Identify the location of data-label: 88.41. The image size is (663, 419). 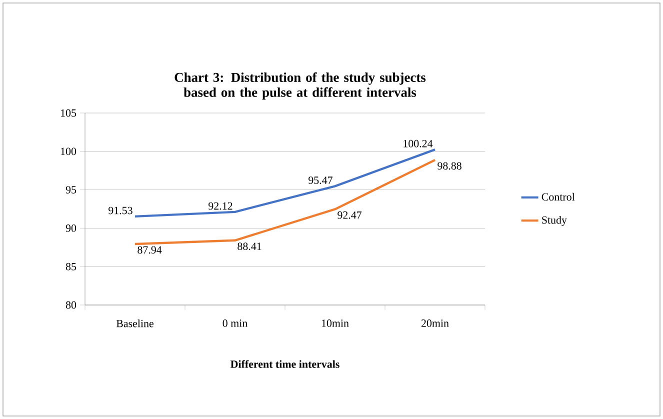
(250, 246).